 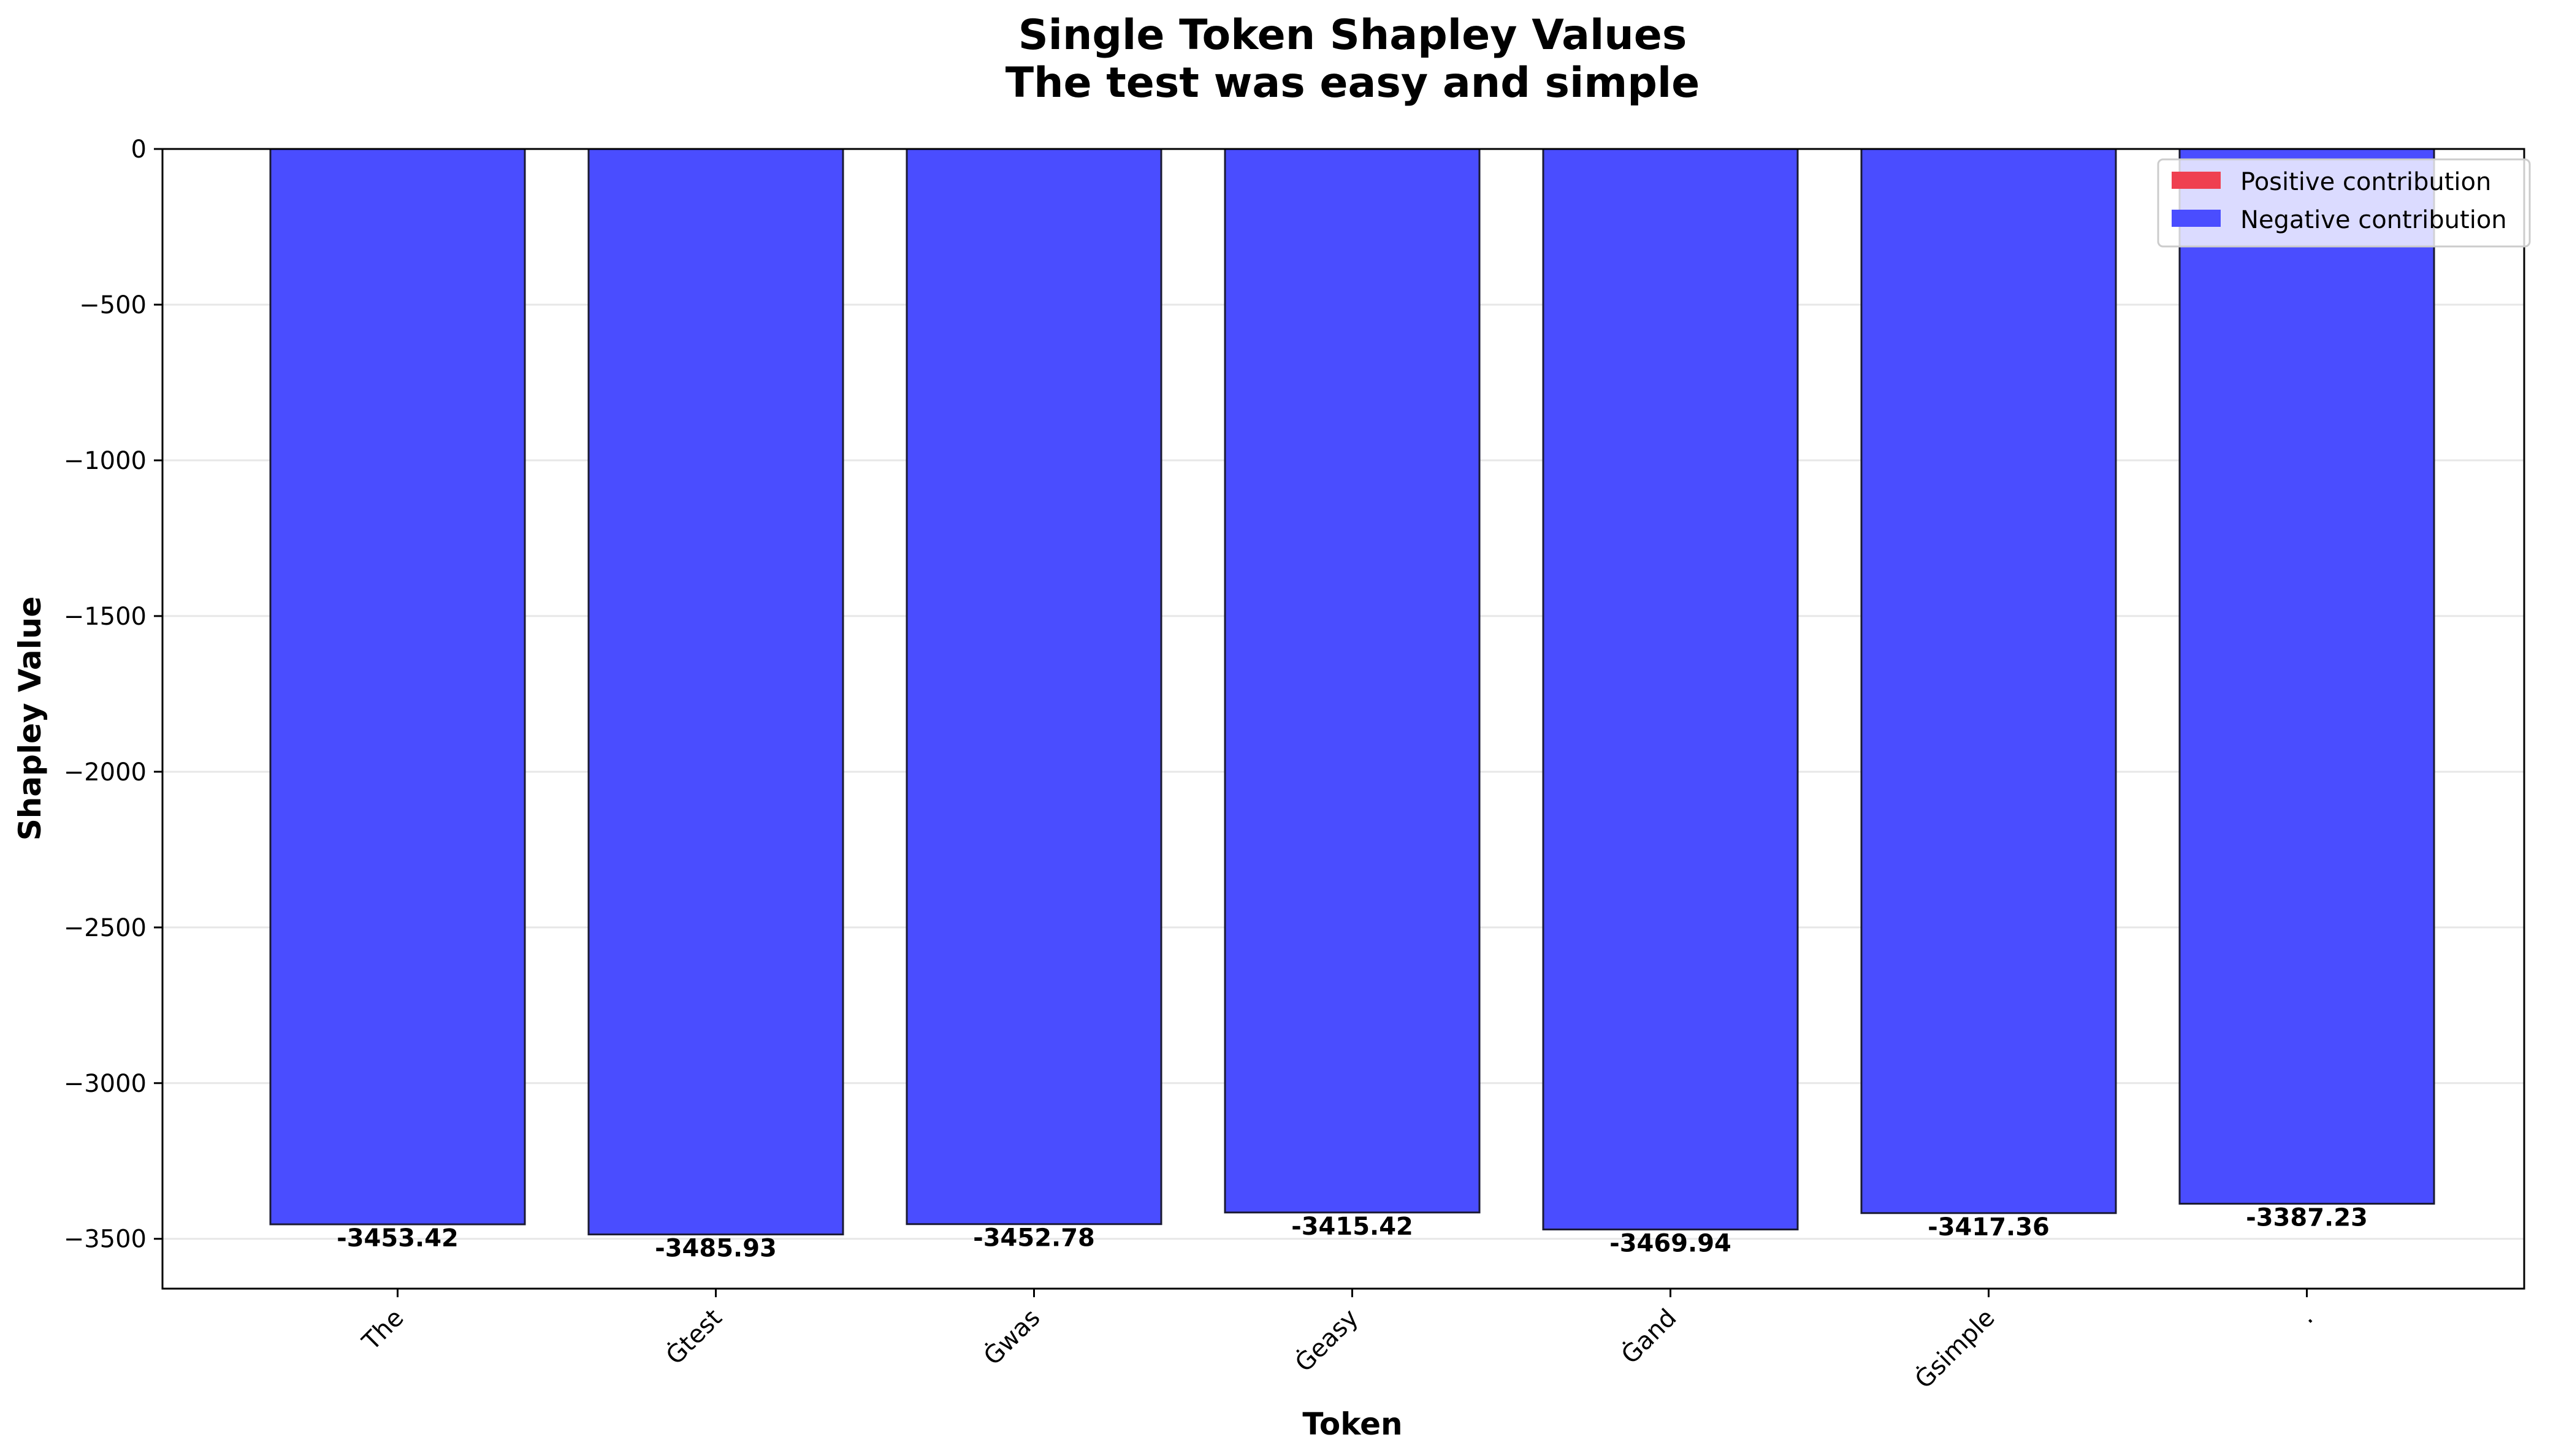 I want to click on x-tick-label-1: Ġtest, so click(x=693, y=1336).